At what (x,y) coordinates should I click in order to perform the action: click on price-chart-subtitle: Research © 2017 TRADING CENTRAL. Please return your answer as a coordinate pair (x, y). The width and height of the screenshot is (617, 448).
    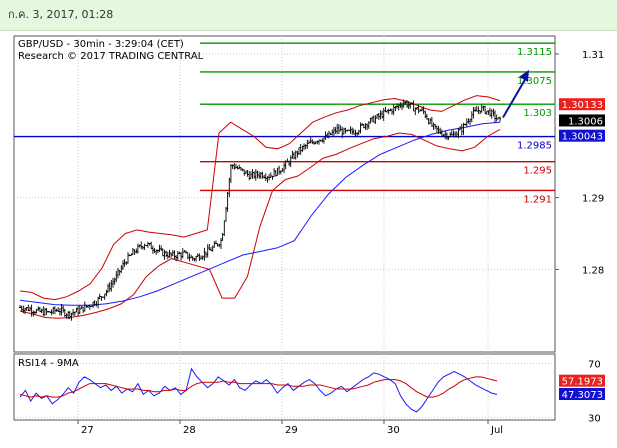
    Looking at the image, I should click on (111, 56).